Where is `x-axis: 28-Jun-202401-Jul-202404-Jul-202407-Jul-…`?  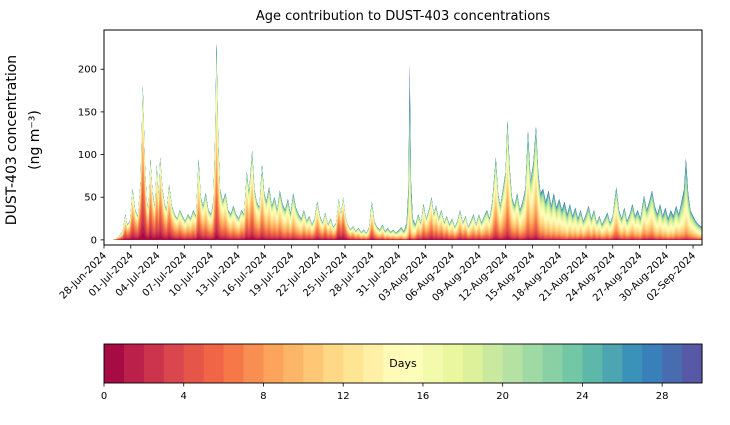 x-axis: 28-Jun-202401-Jul-202404-Jul-202407-Jul-… is located at coordinates (378, 274).